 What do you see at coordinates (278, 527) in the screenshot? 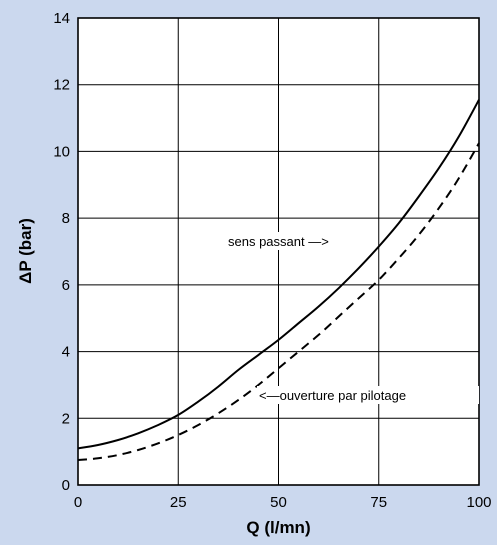
I see `x-axis-label: Q (l/mn)` at bounding box center [278, 527].